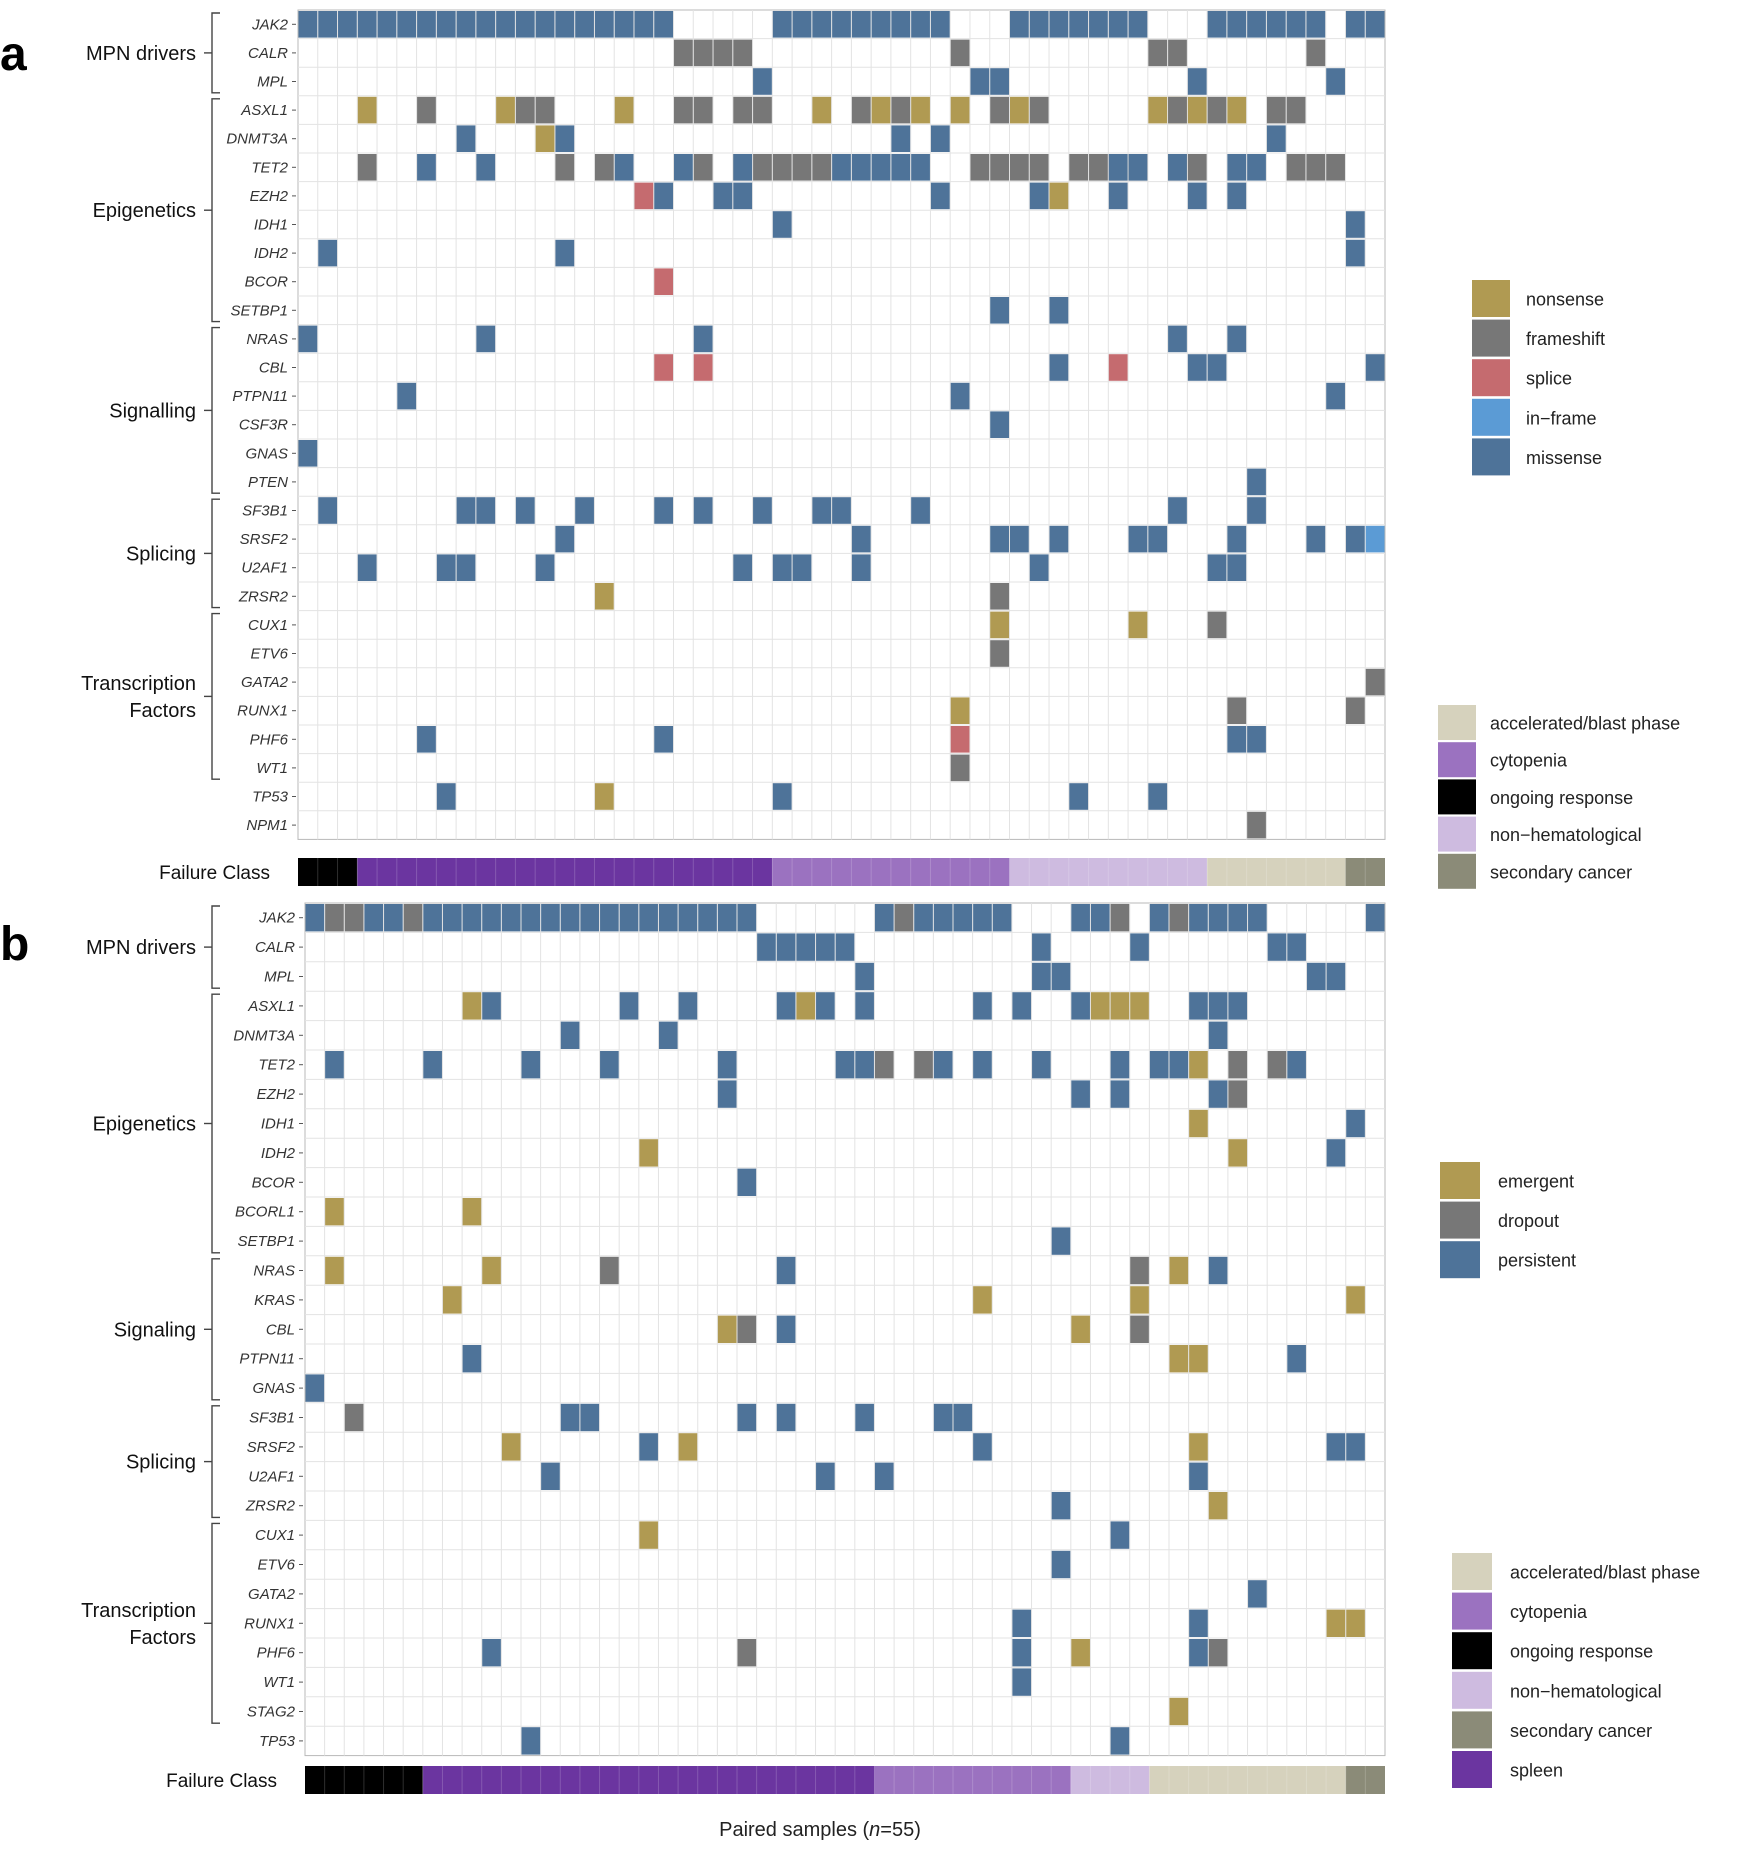  Describe the element at coordinates (1566, 835) in the screenshot. I see `failure-legend-label: non−hematological` at that location.